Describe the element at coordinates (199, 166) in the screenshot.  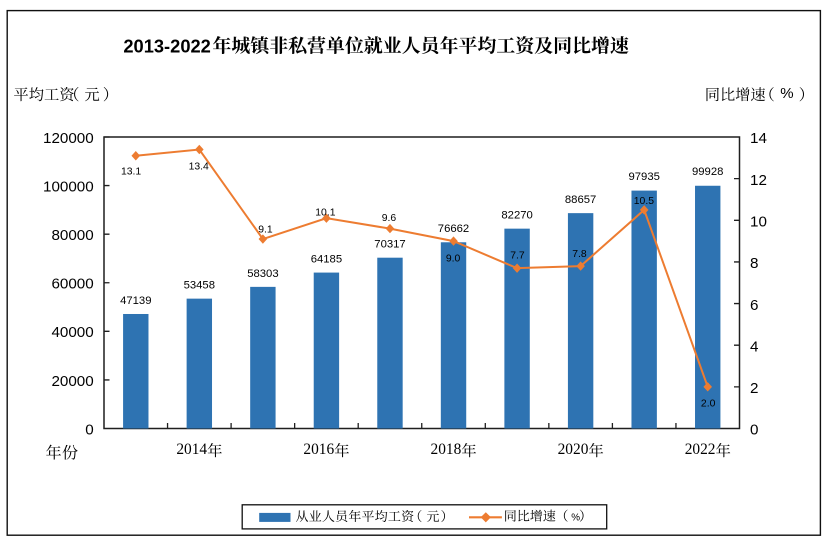
I see `svg-text: 13.4` at that location.